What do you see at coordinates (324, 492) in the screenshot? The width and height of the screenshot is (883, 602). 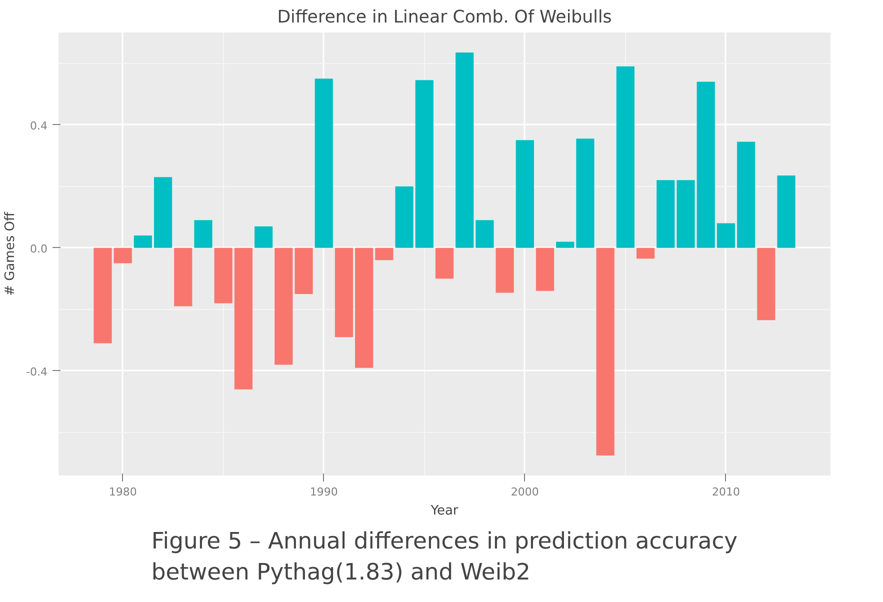 I see `x-tick-label: 1990` at bounding box center [324, 492].